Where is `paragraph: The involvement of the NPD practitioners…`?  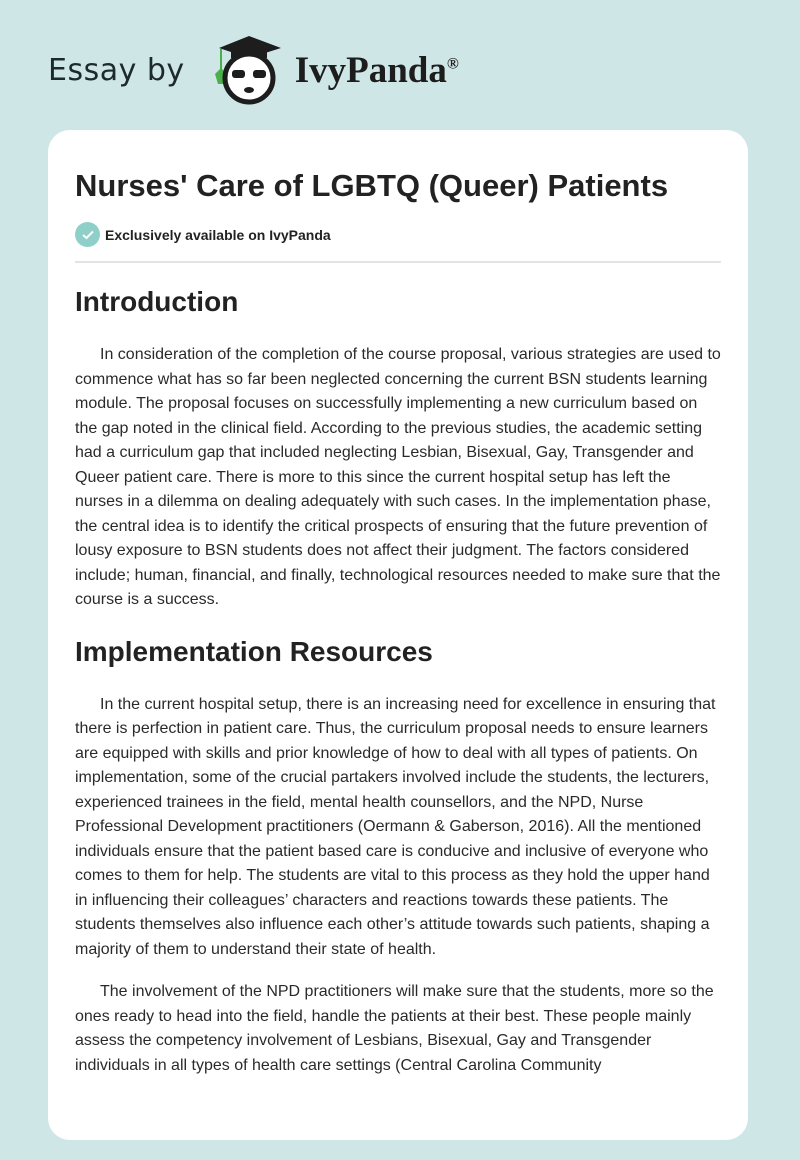
paragraph: The involvement of the NPD practitioners… is located at coordinates (394, 1028).